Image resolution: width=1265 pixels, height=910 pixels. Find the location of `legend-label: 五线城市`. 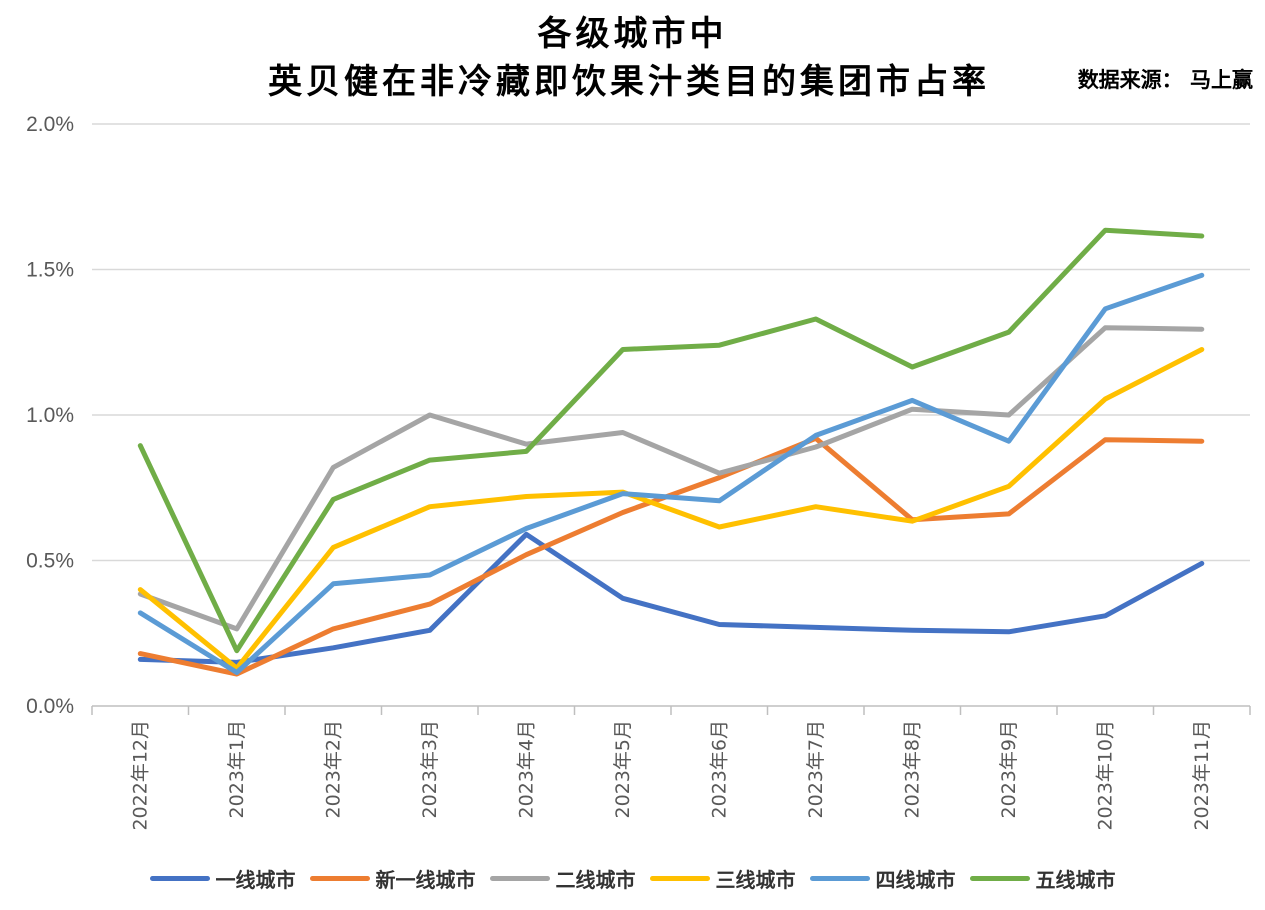

legend-label: 五线城市 is located at coordinates (1075, 880).